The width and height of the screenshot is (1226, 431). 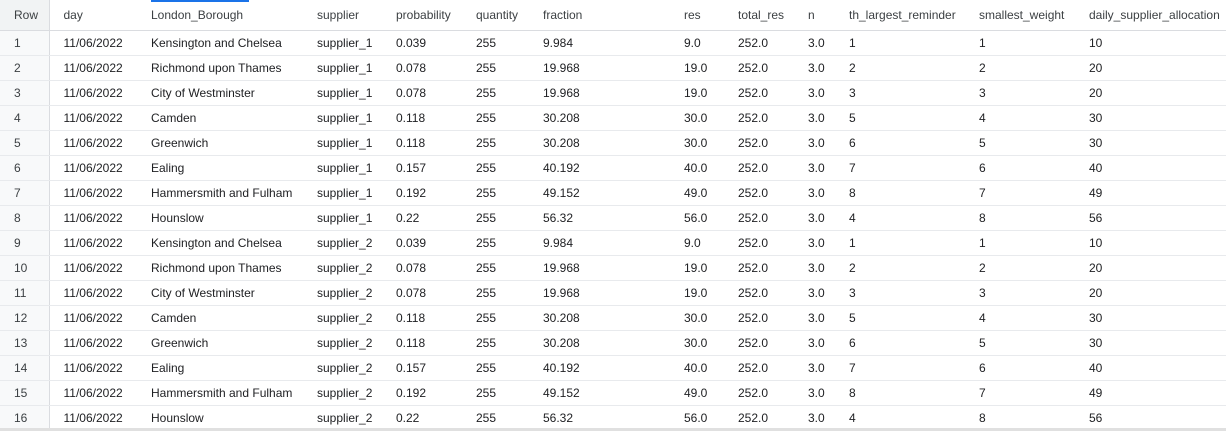 What do you see at coordinates (1020, 168) in the screenshot?
I see `cell-smallest-weight: 6` at bounding box center [1020, 168].